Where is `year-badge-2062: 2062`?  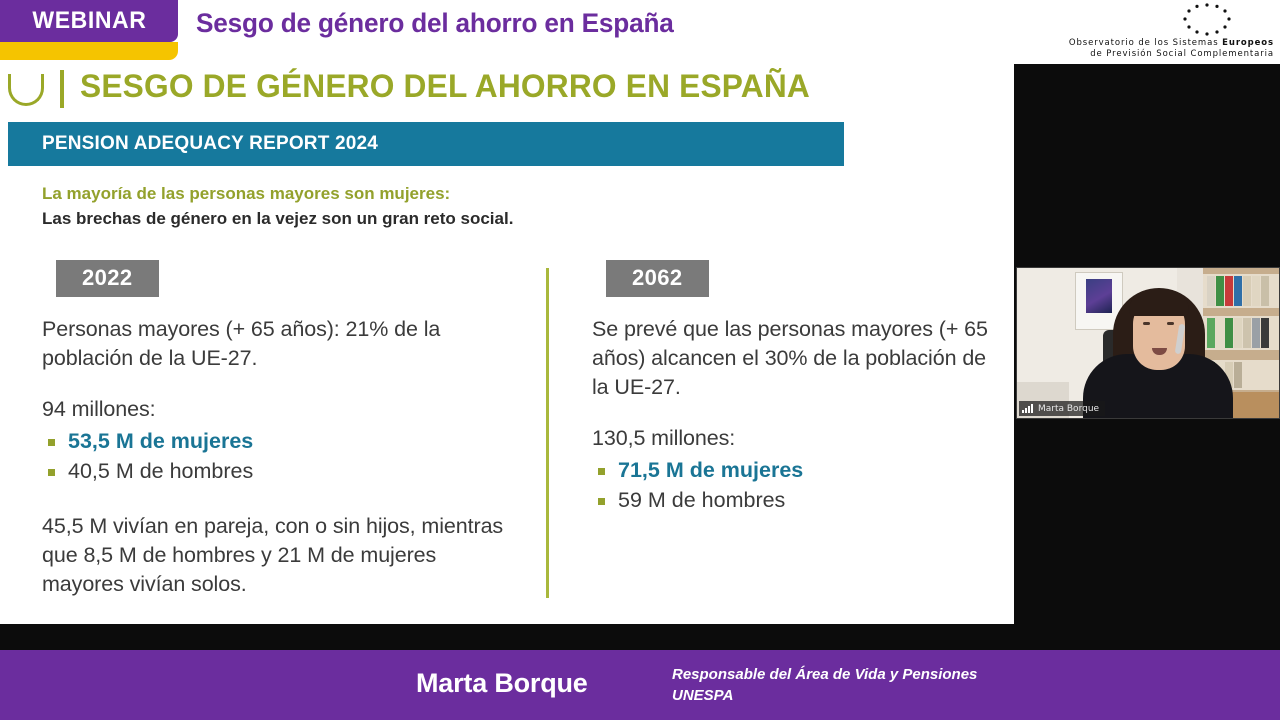 year-badge-2062: 2062 is located at coordinates (657, 278).